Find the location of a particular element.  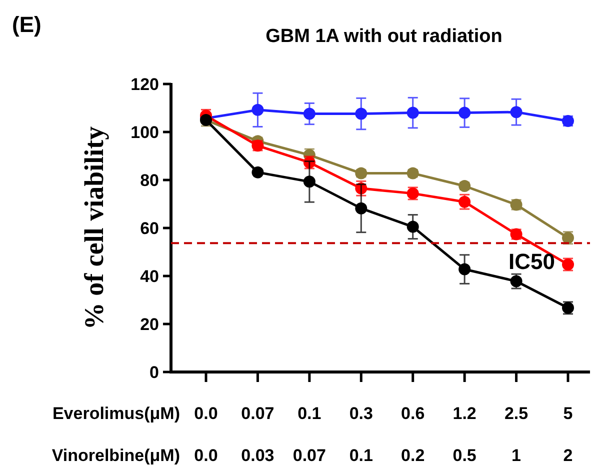

text: Everolimus(μM) Vinorelbine(μM) is located at coordinates (116, 434).